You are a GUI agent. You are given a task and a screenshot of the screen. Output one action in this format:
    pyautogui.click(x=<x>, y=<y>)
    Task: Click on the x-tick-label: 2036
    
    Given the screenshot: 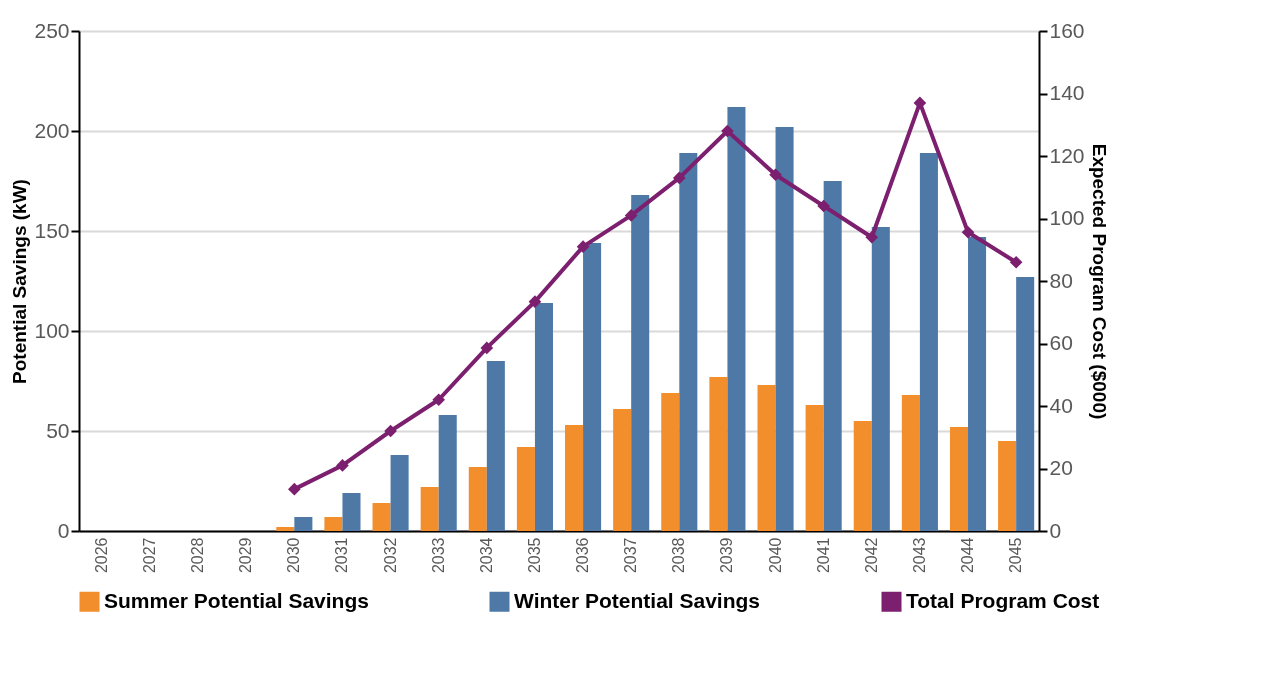 What is the action you would take?
    pyautogui.click(x=583, y=555)
    